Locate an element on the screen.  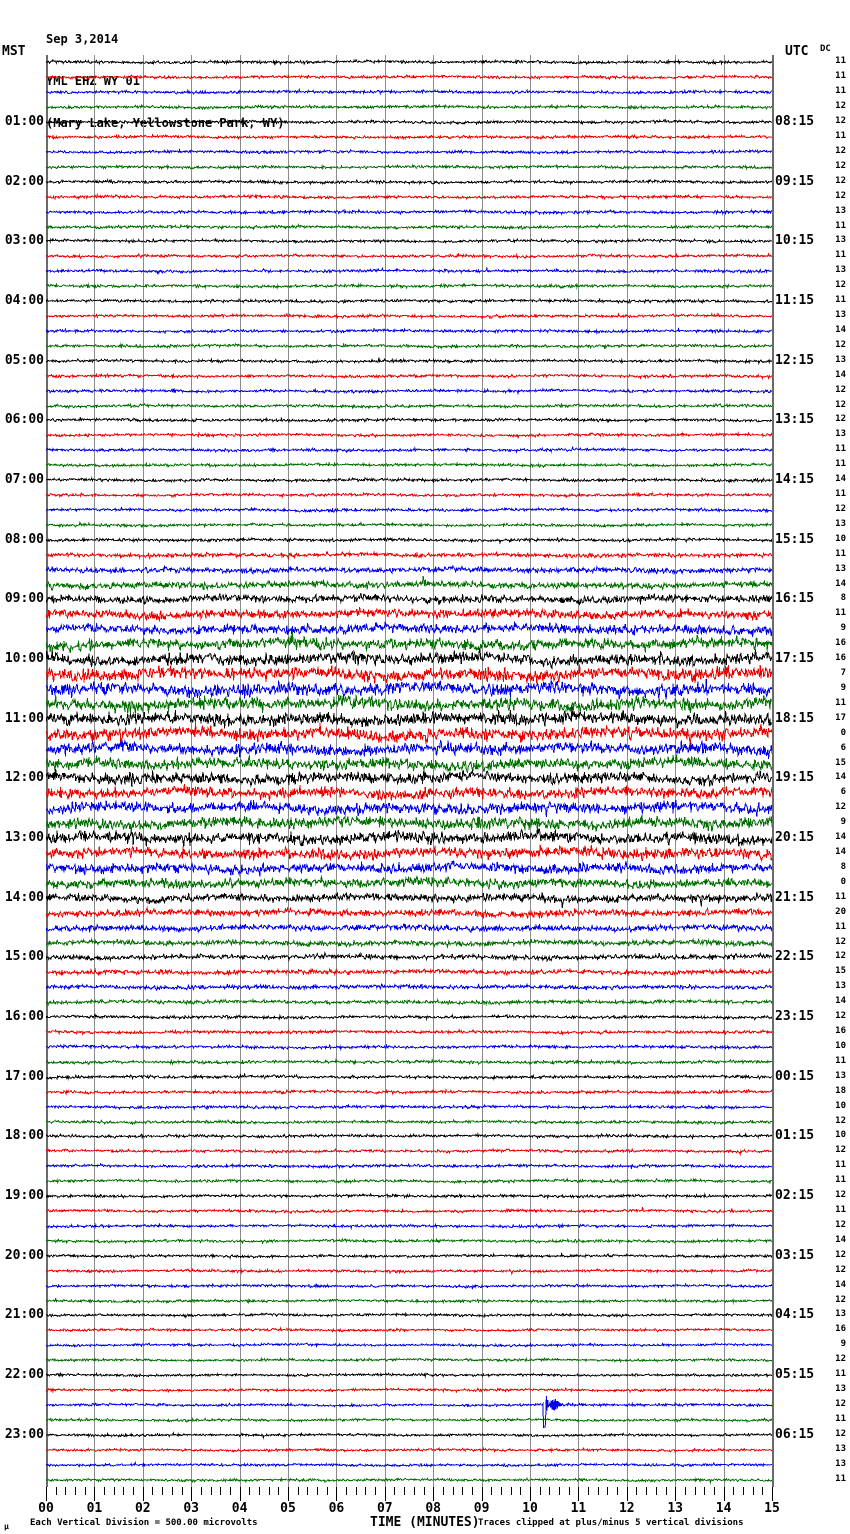
x-tick-label: 10 is located at coordinates (530, 1508).